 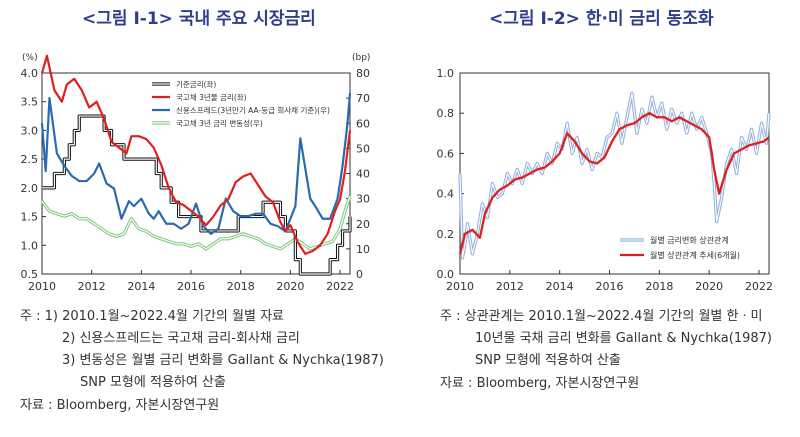 What do you see at coordinates (30, 274) in the screenshot?
I see `left-y-tick-label: 0.5` at bounding box center [30, 274].